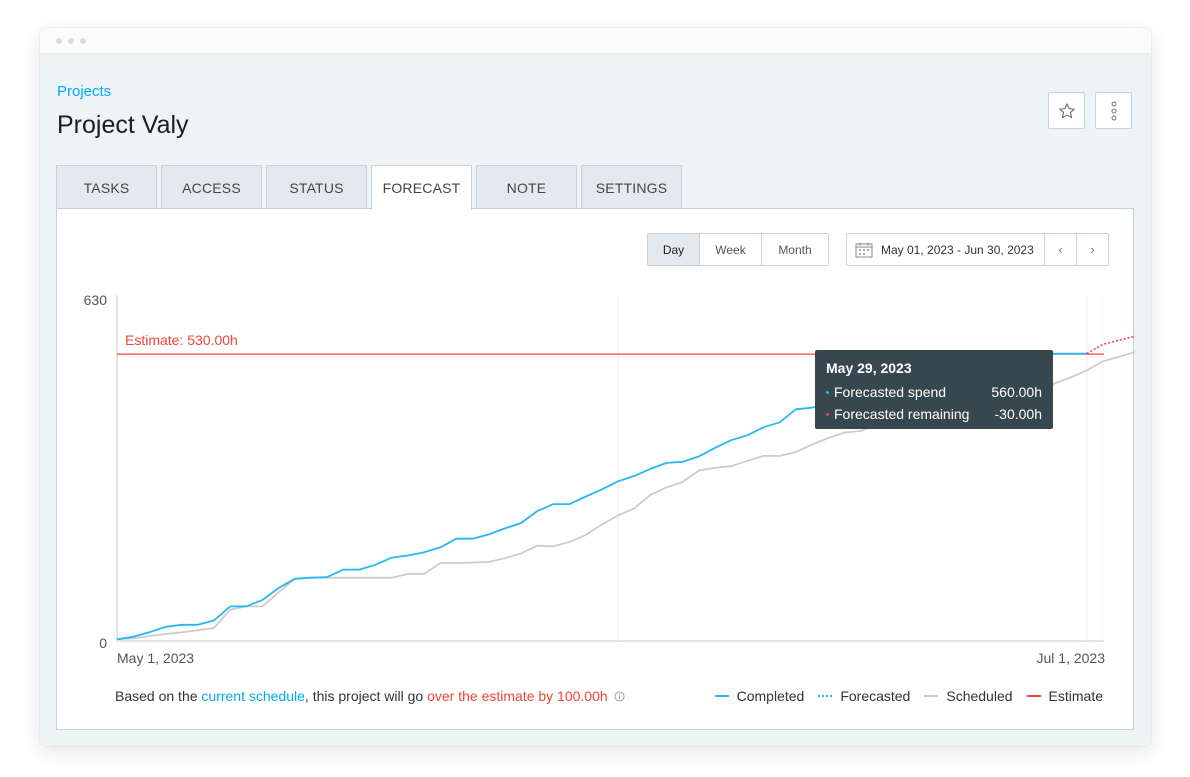  Describe the element at coordinates (1075, 696) in the screenshot. I see `legend-label: Estimate` at that location.